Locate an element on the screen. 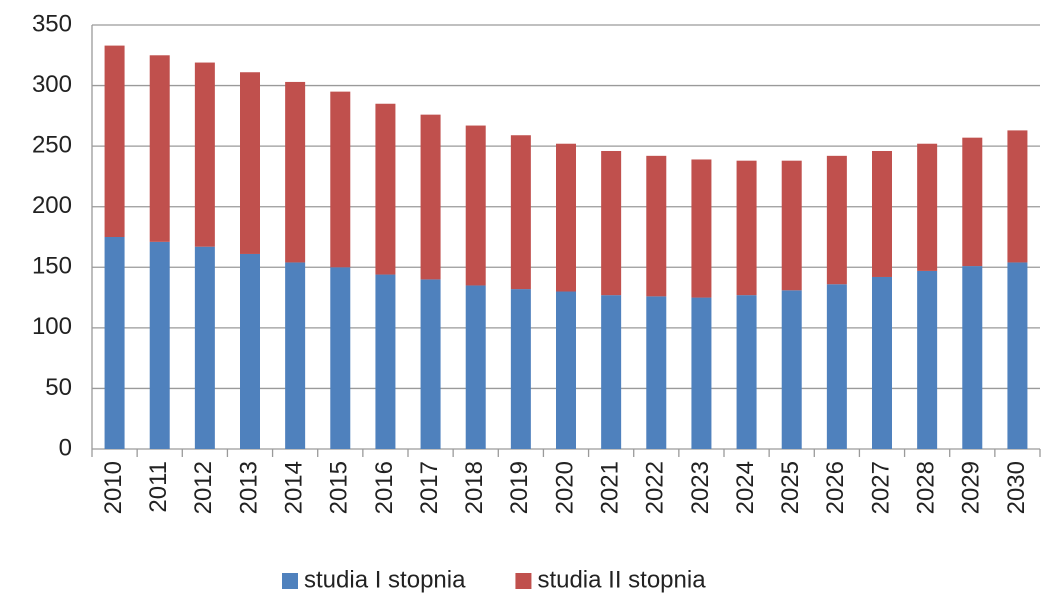 This screenshot has height=599, width=1044. y-tick-label: 0 is located at coordinates (65, 447).